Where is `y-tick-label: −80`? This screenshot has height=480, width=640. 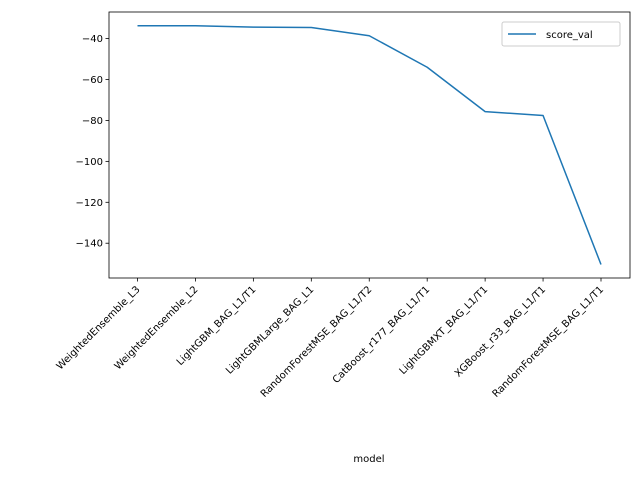 y-tick-label: −80 is located at coordinates (92, 121).